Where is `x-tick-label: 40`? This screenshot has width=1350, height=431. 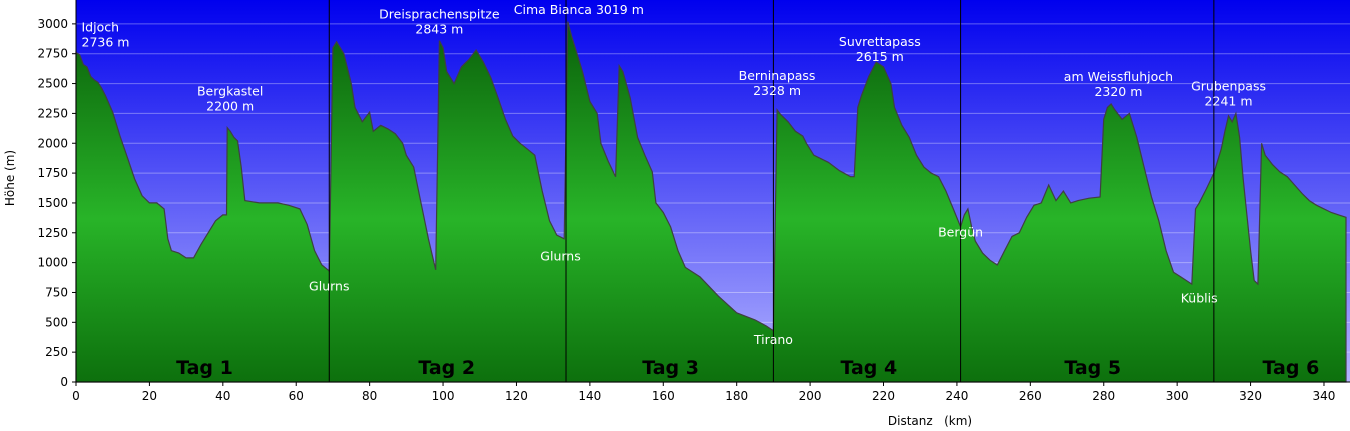 x-tick-label: 40 is located at coordinates (222, 396).